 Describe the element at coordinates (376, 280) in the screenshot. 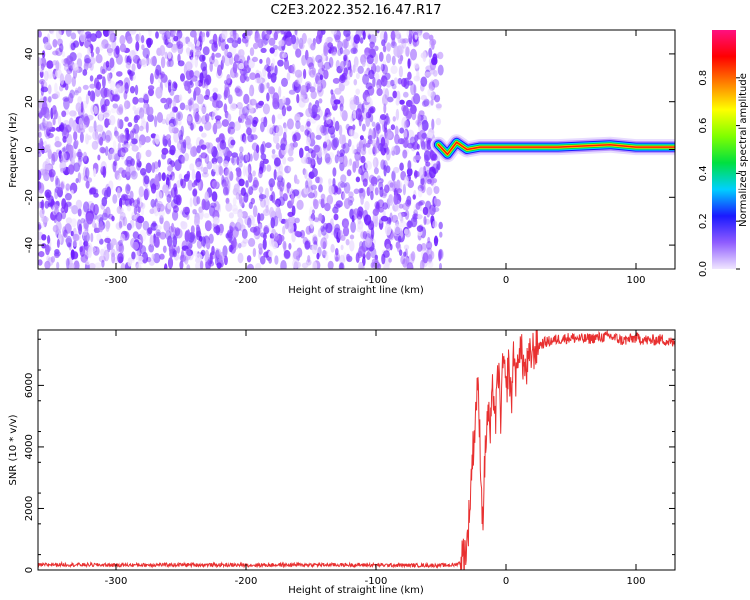

I see `x-tick-label: -100` at that location.